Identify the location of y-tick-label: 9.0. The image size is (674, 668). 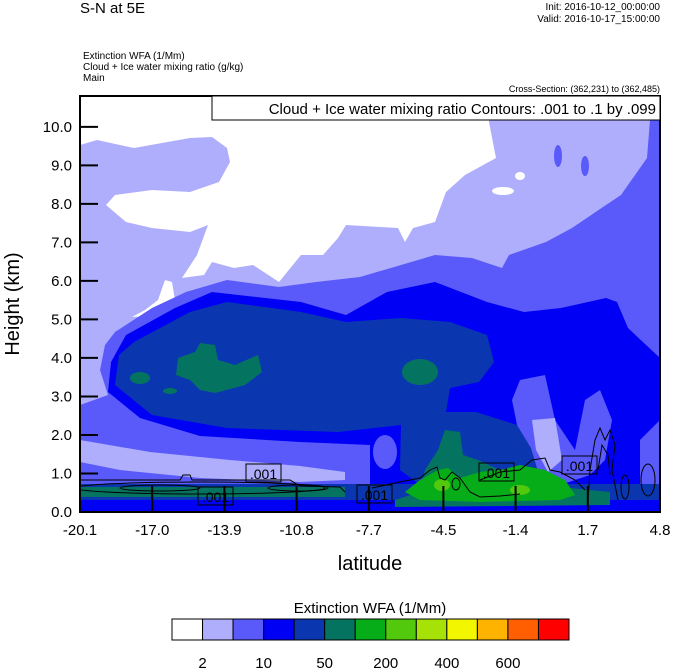
(61, 165).